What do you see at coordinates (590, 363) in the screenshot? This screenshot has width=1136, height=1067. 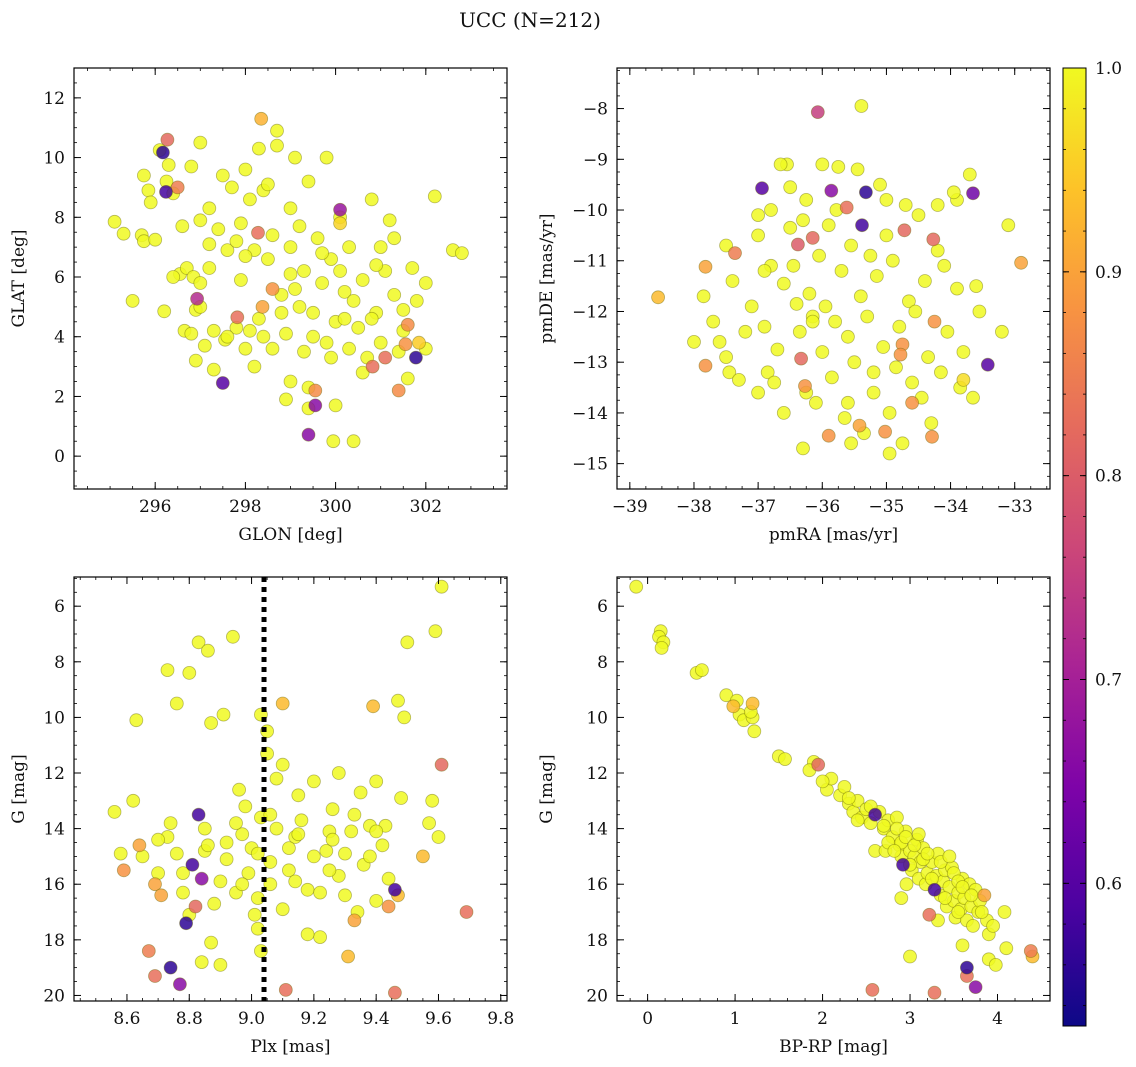 I see `y-tick-label: −13` at bounding box center [590, 363].